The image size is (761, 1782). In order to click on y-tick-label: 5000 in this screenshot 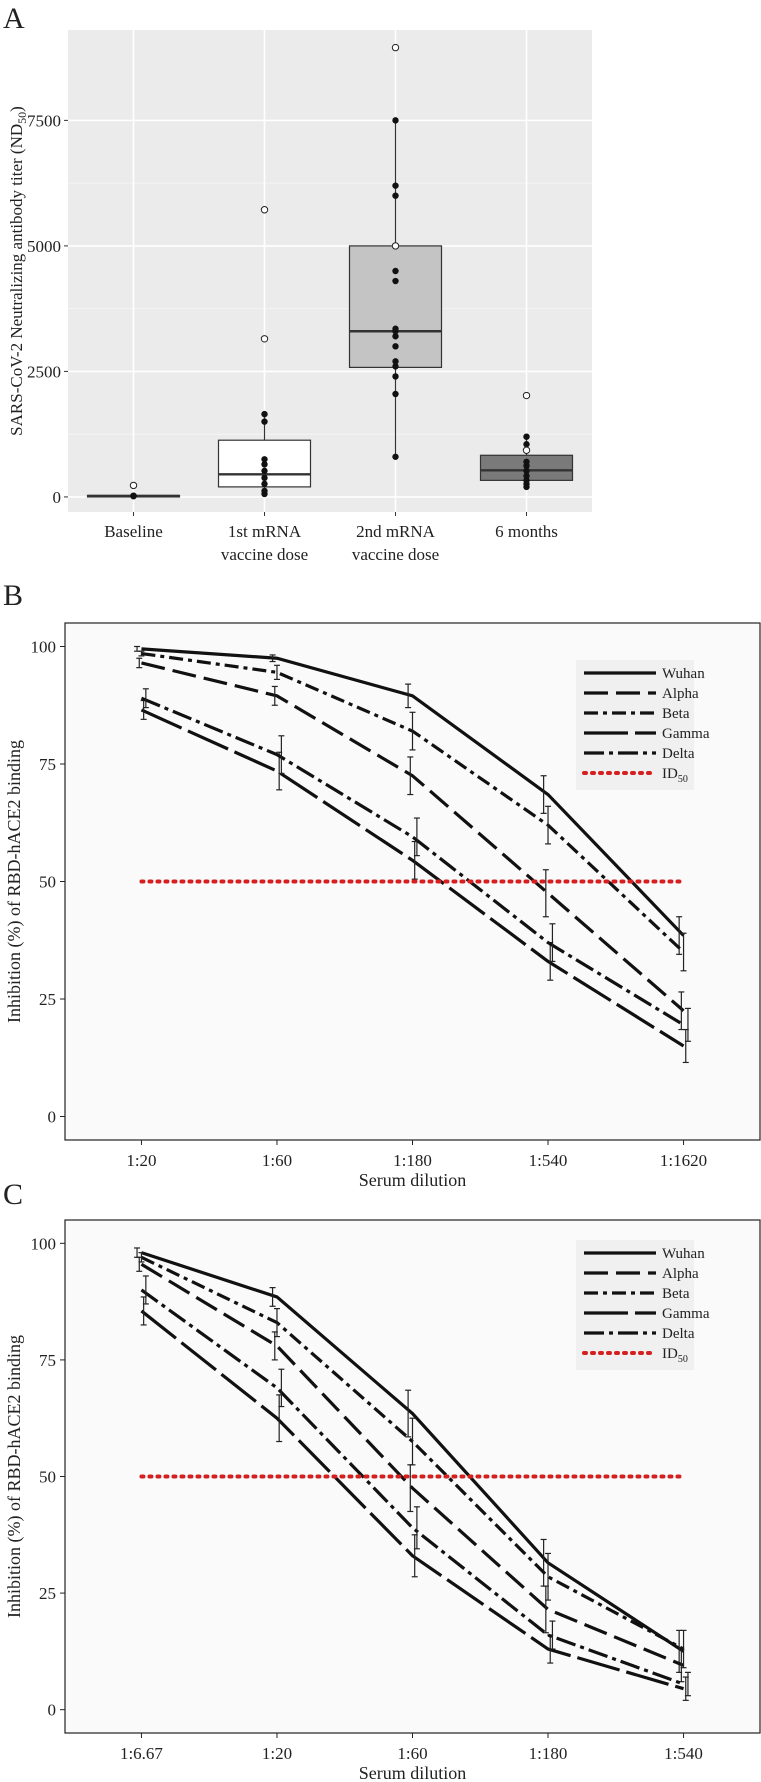, I will do `click(44, 246)`.